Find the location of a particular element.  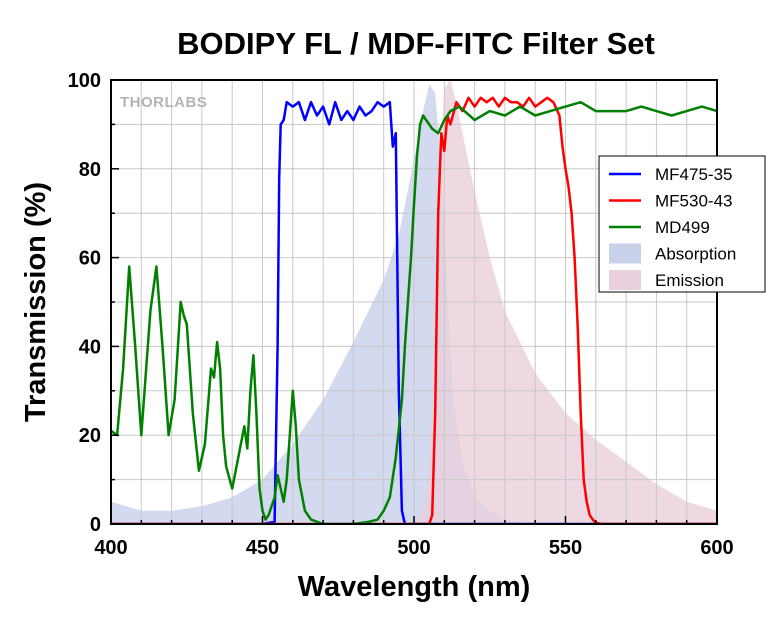

legend-label-mf475-35: MF475-35 is located at coordinates (693, 174).